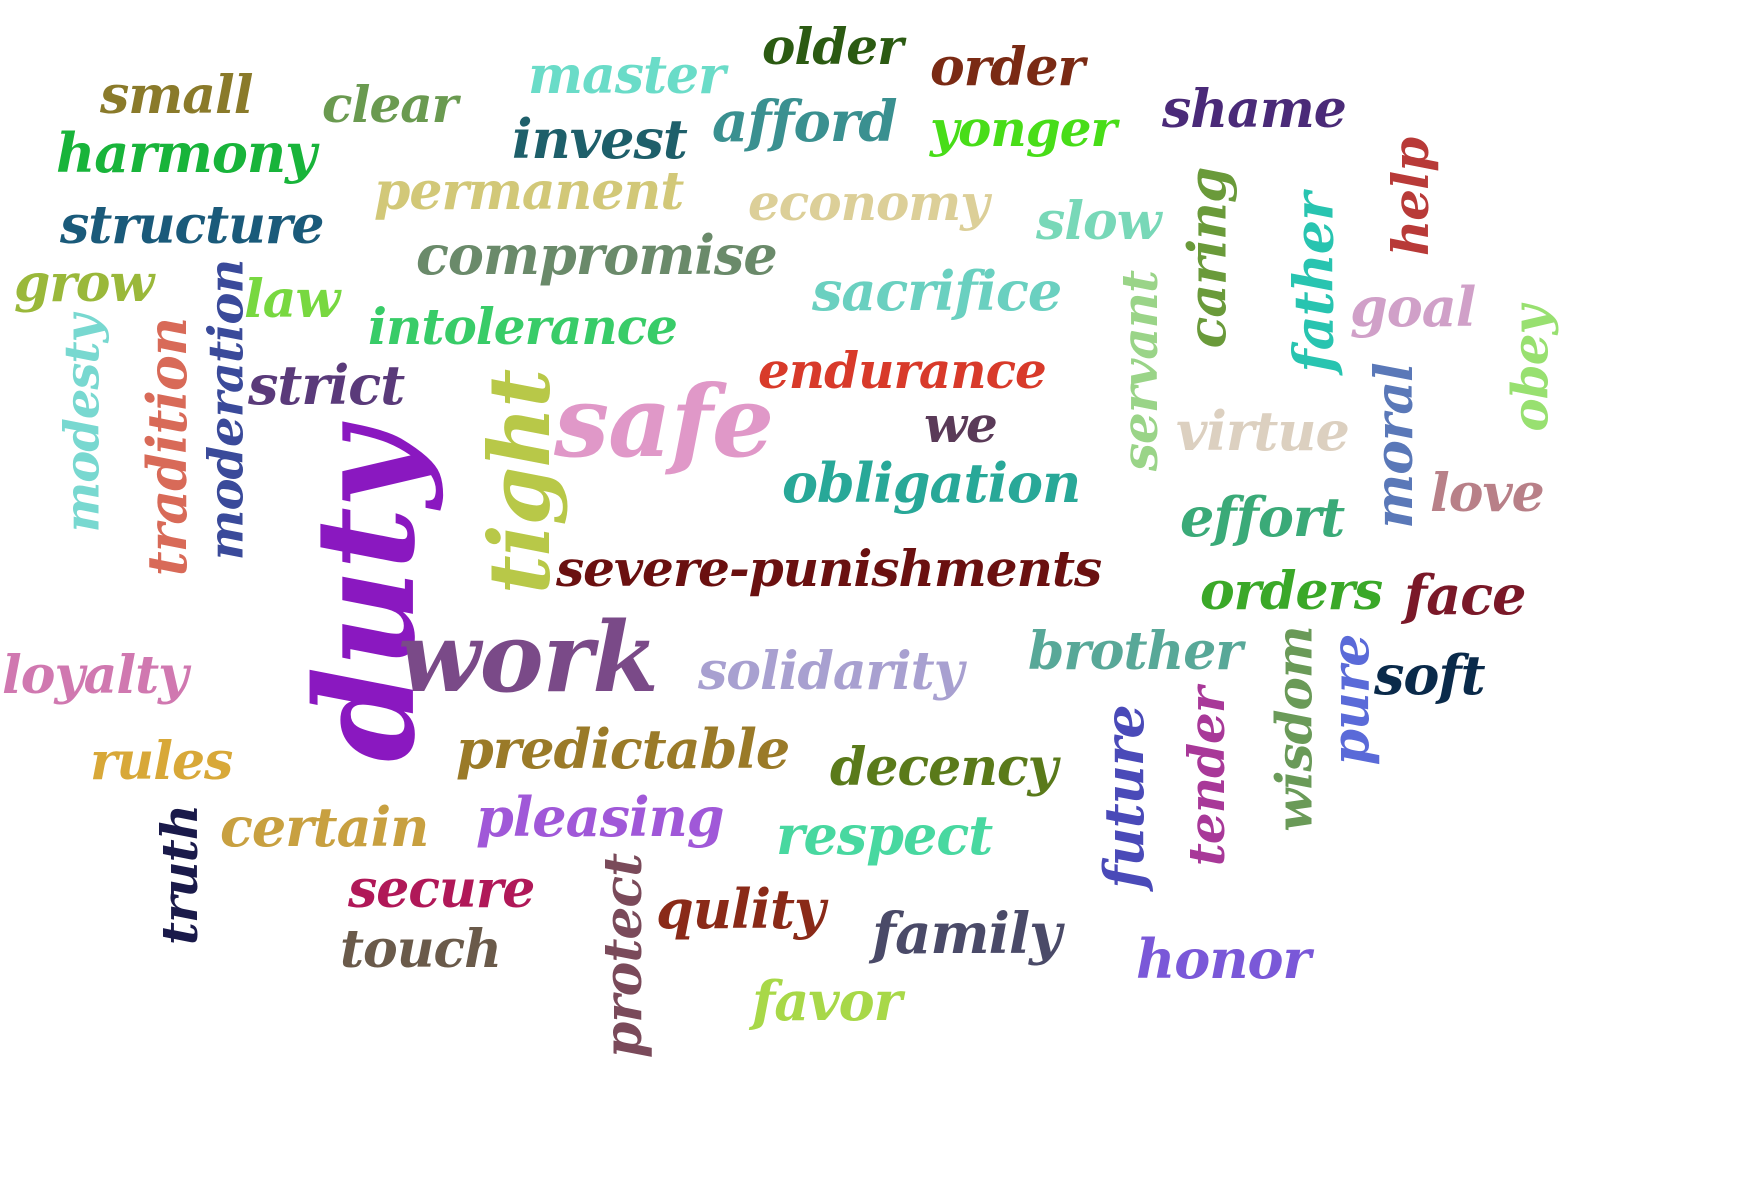  I want to click on word: respect, so click(884, 835).